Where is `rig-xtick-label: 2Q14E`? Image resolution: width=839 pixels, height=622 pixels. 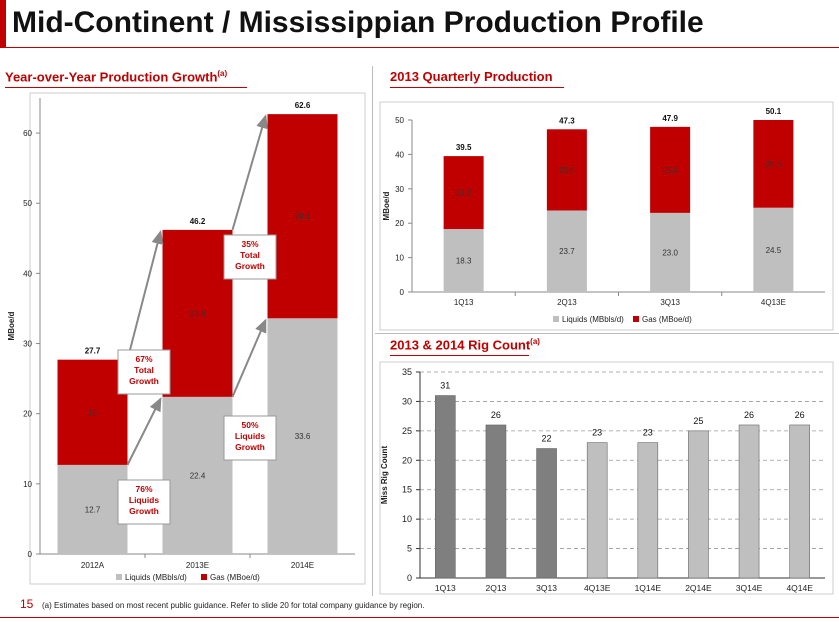 rig-xtick-label: 2Q14E is located at coordinates (698, 588).